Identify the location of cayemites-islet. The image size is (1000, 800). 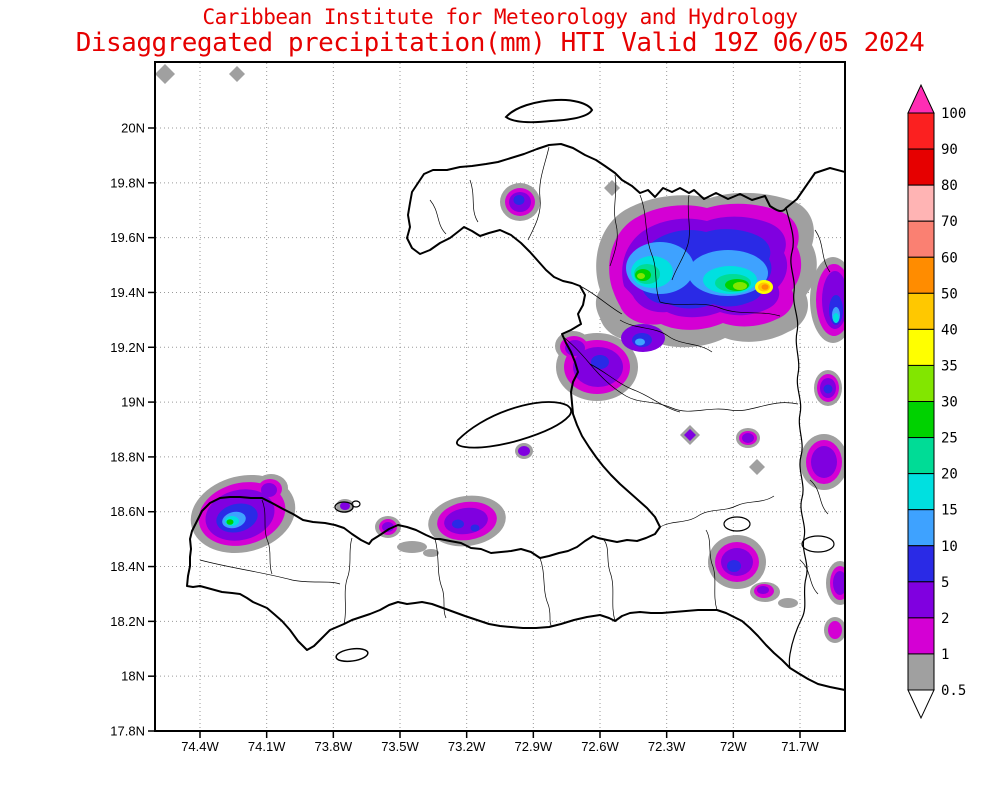
(356, 504).